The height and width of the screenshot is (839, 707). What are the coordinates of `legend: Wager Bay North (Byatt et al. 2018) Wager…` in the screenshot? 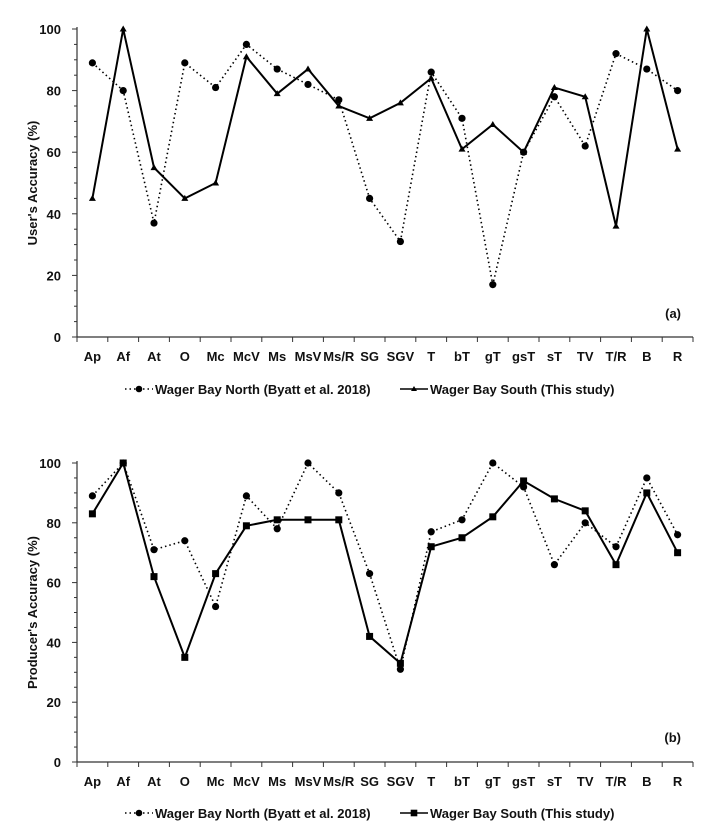 It's located at (369, 389).